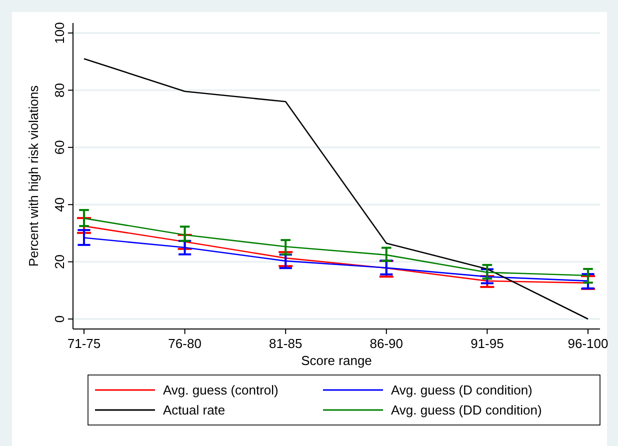 This screenshot has width=618, height=446. I want to click on x-tick-label: 96-100, so click(588, 343).